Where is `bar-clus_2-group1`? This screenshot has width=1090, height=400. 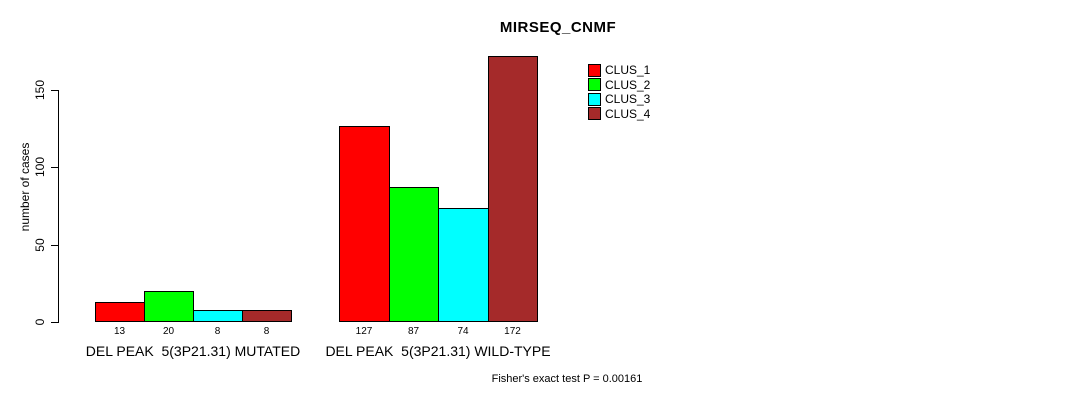 bar-clus_2-group1 is located at coordinates (169, 306).